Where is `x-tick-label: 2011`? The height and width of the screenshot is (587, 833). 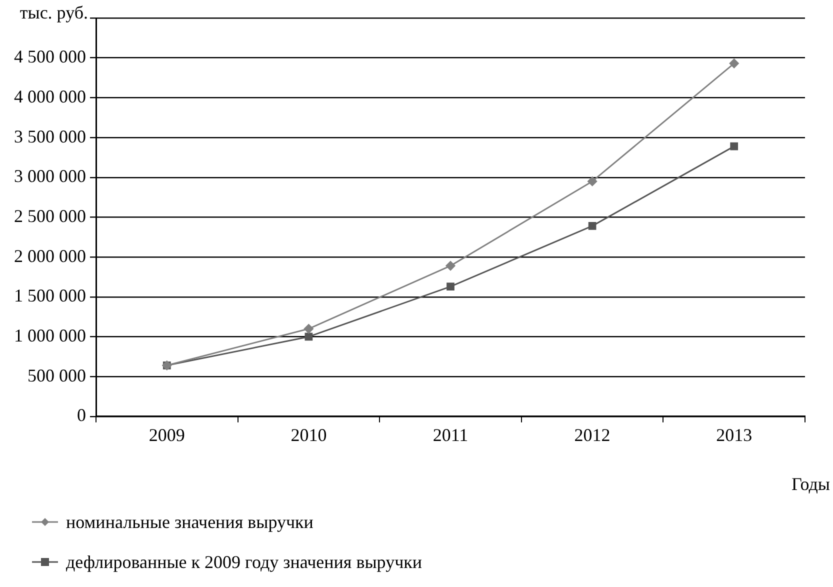 x-tick-label: 2011 is located at coordinates (450, 434).